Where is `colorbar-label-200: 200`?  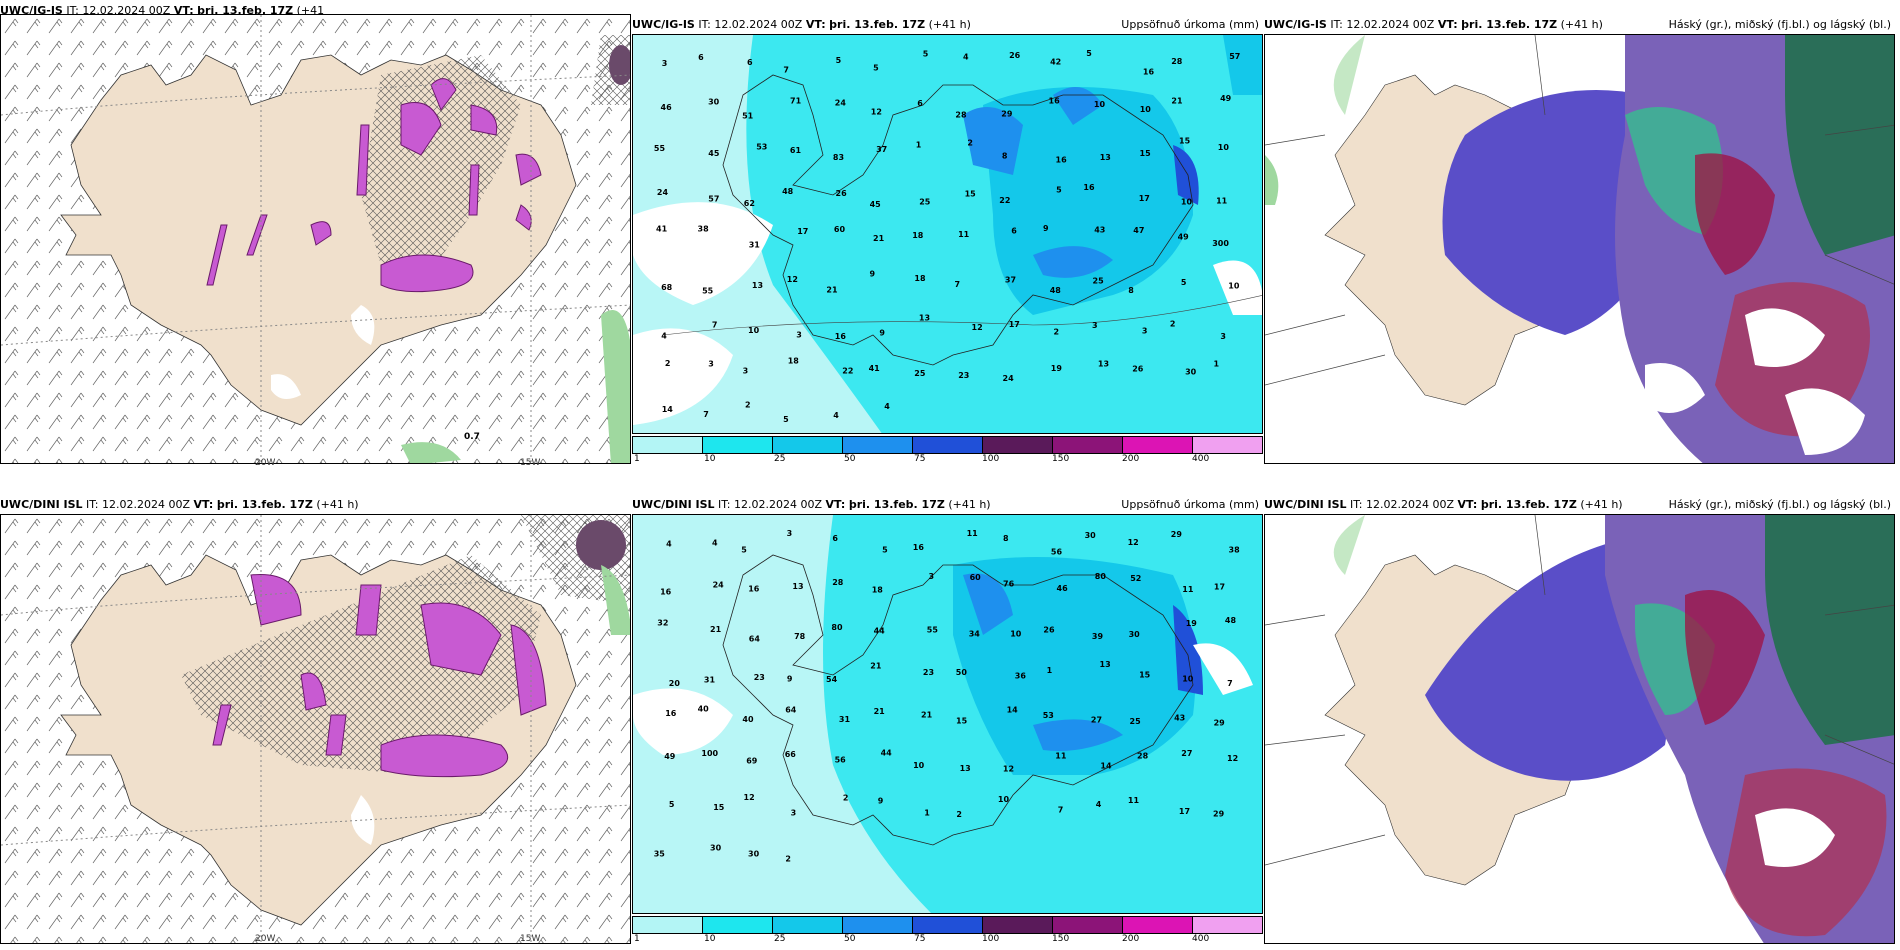 colorbar-label-200: 200 is located at coordinates (1131, 459).